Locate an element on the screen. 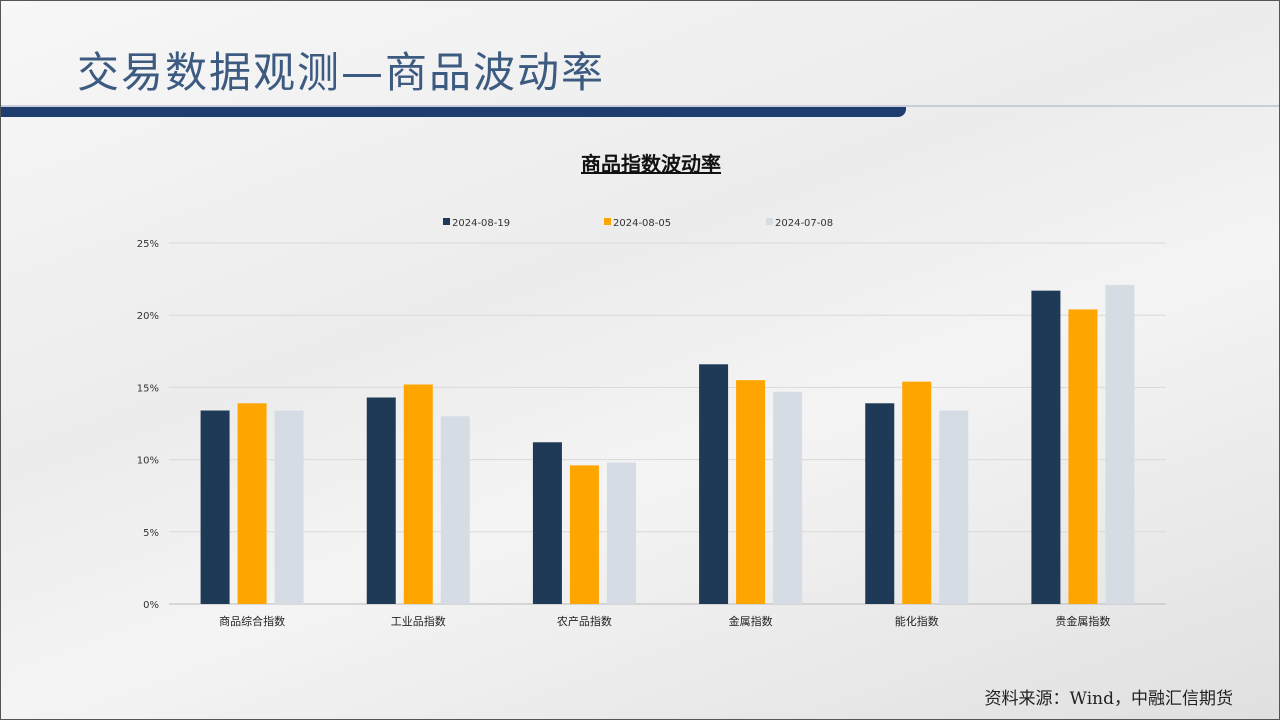 Image resolution: width=1280 pixels, height=720 pixels. slide-title: 交易数据观测—商品波动率 is located at coordinates (341, 72).